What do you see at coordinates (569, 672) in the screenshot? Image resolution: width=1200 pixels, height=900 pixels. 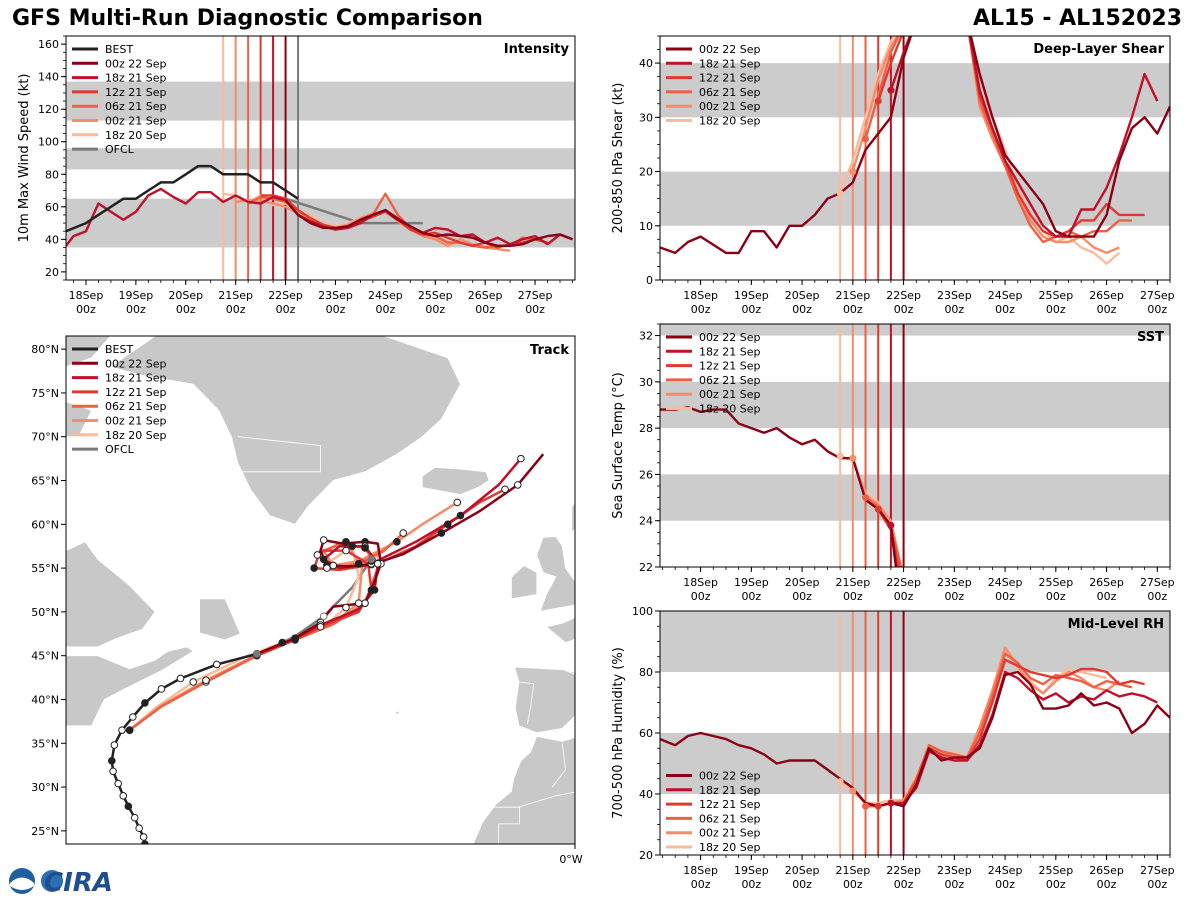 I see `spain-france-border` at bounding box center [569, 672].